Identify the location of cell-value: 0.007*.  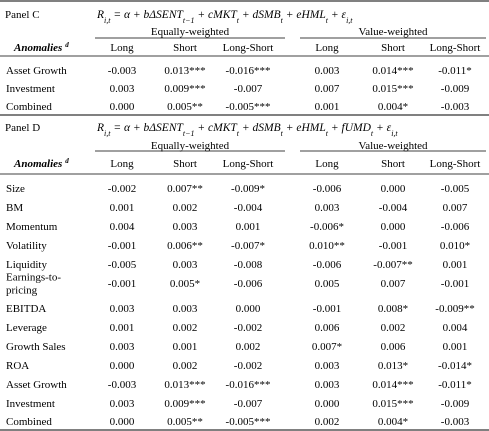
(327, 347).